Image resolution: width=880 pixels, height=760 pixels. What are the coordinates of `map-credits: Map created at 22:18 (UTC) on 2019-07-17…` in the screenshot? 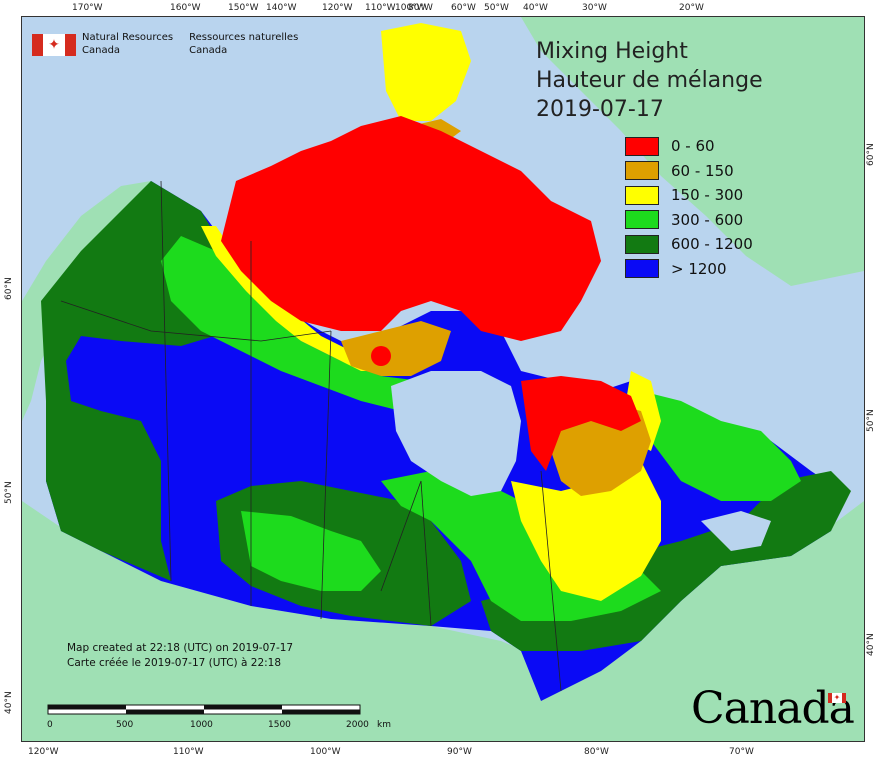 It's located at (180, 656).